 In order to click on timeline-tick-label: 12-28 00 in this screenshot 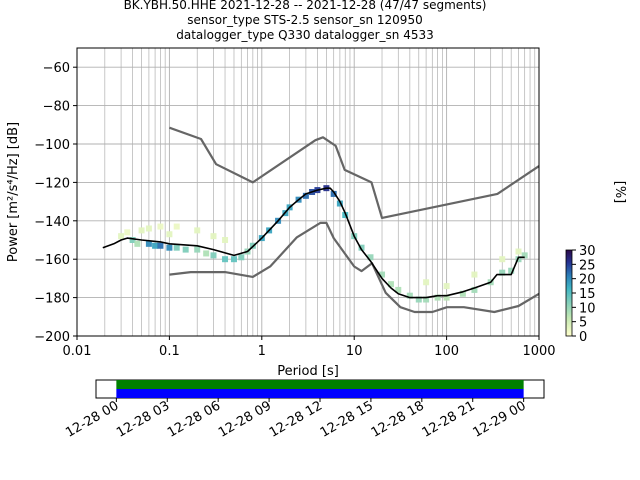, I will do `click(92, 419)`.